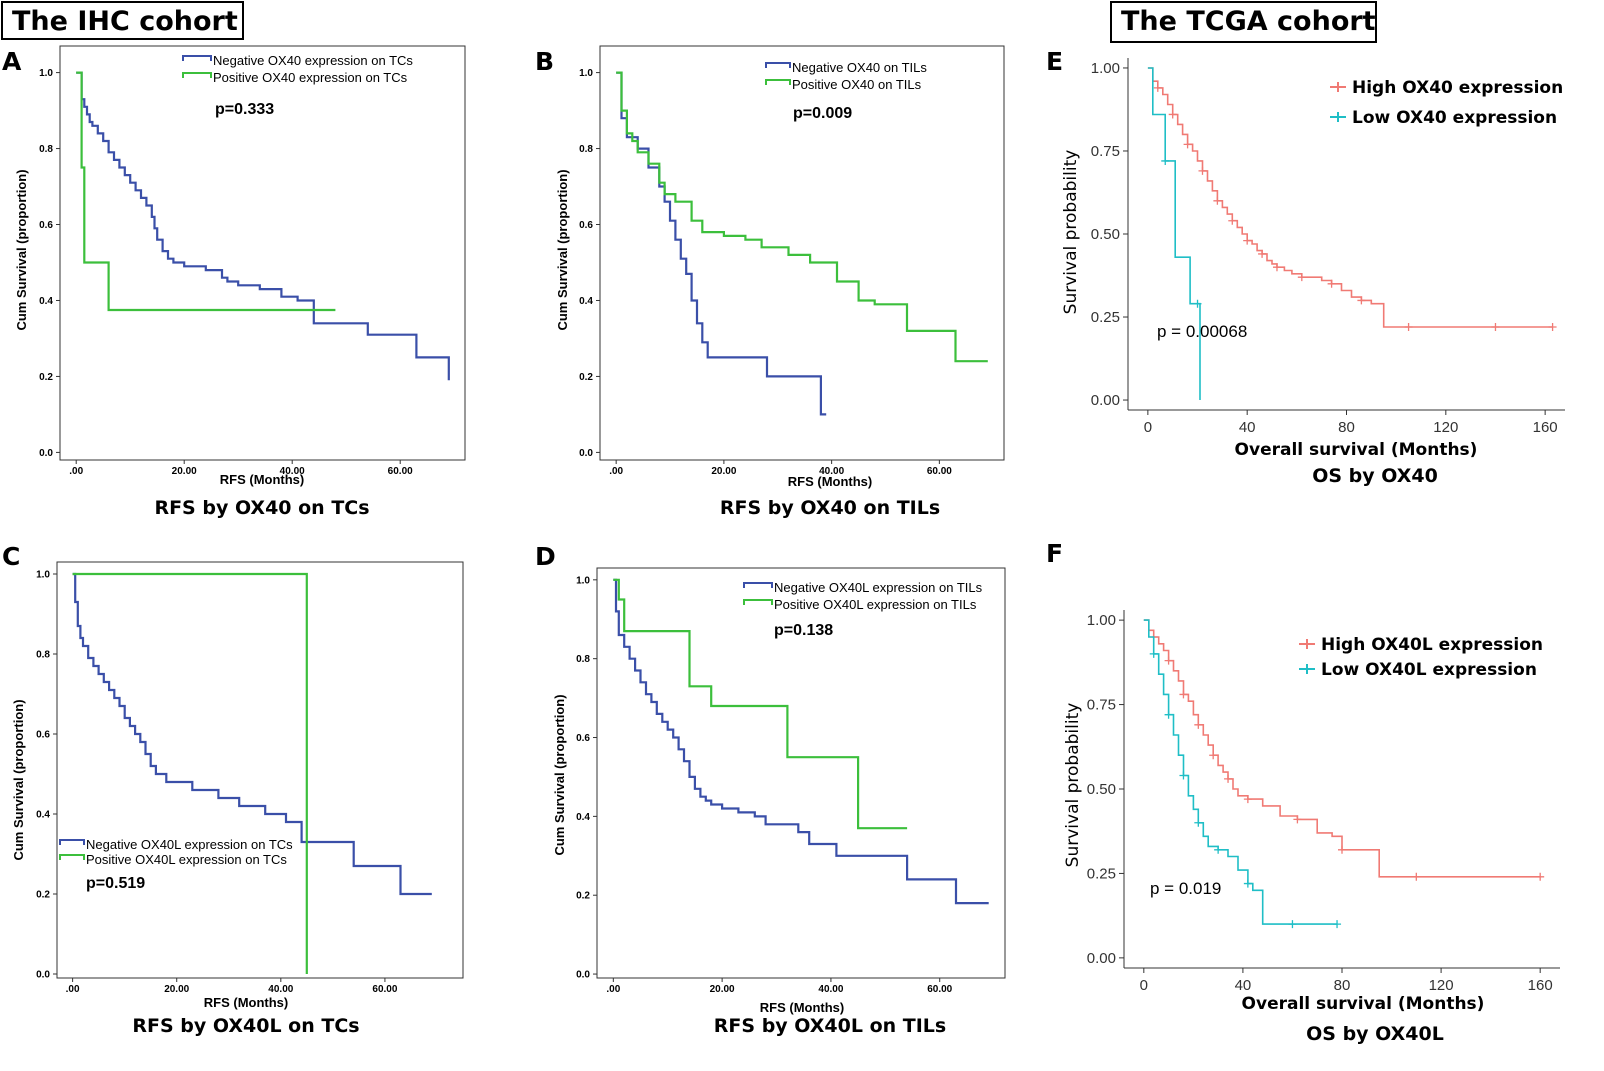  I want to click on legend-swatch-low, so click(1307, 669).